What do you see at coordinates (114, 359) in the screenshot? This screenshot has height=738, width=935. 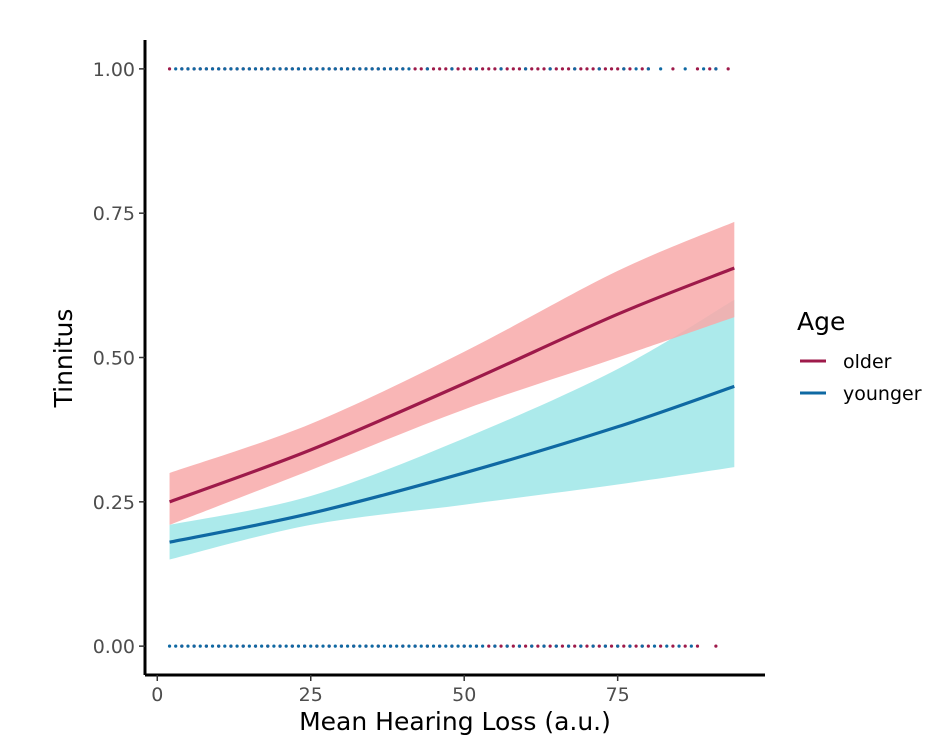 I see `y-tick-label: 0.50` at bounding box center [114, 359].